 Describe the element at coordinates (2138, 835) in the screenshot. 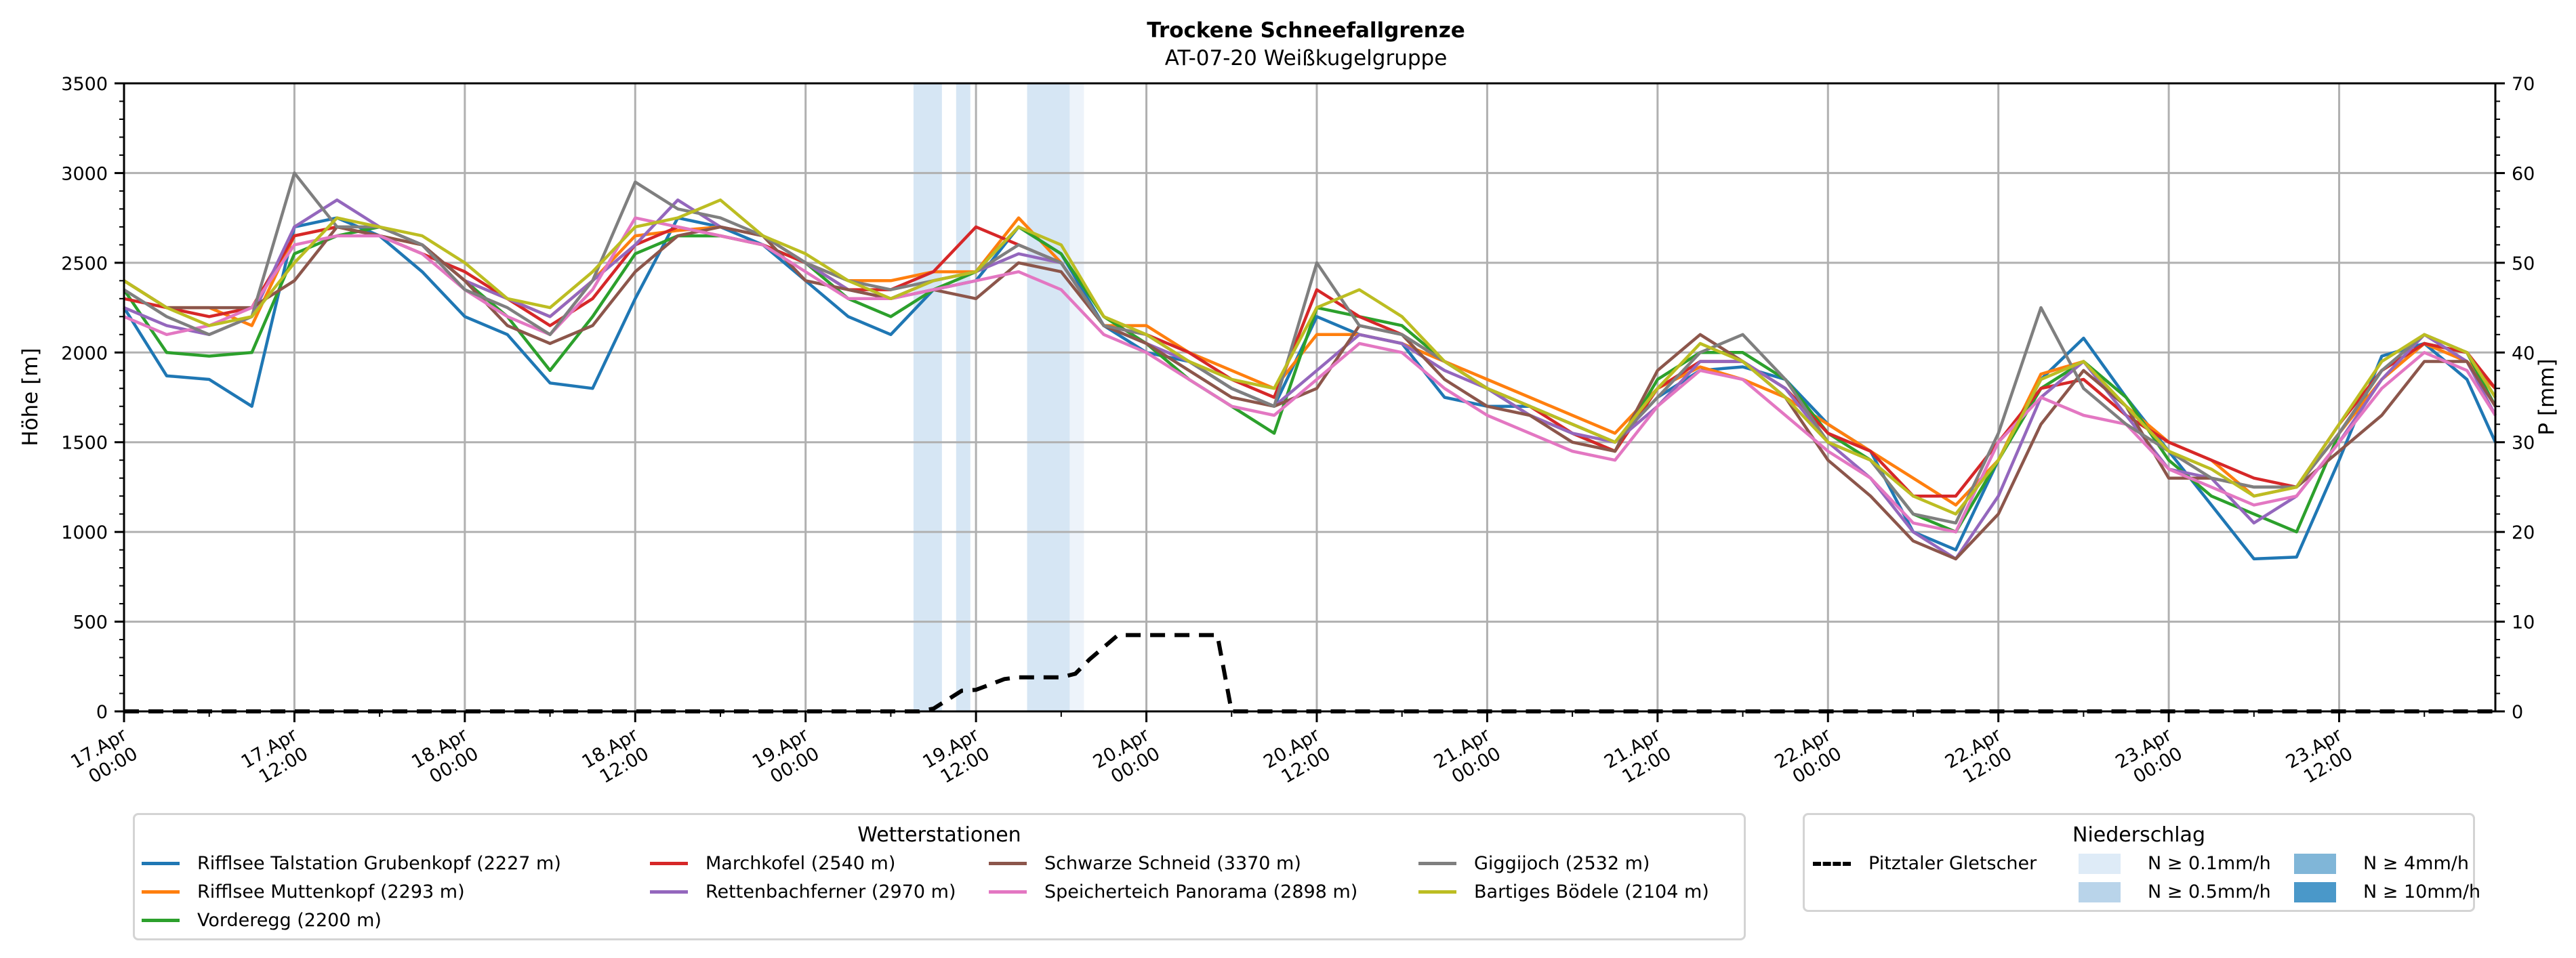

I see `legend-precip-title: Niederschlag` at that location.